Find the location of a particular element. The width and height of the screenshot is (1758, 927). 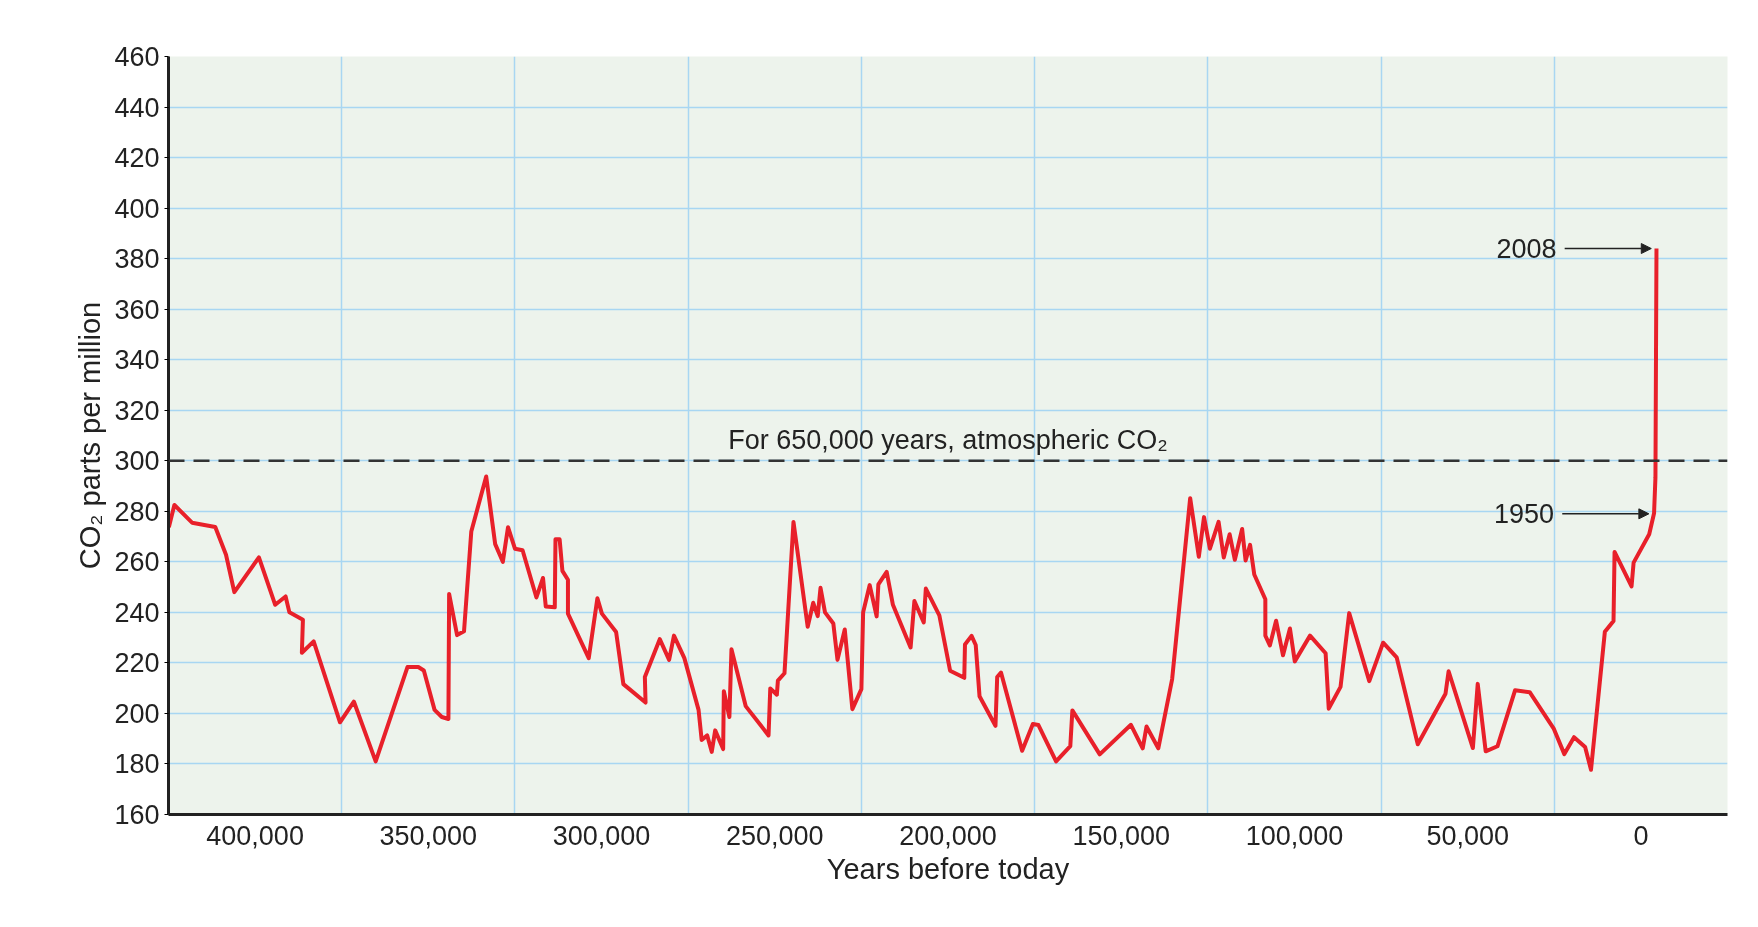

annotation: 1950 is located at coordinates (1524, 514).